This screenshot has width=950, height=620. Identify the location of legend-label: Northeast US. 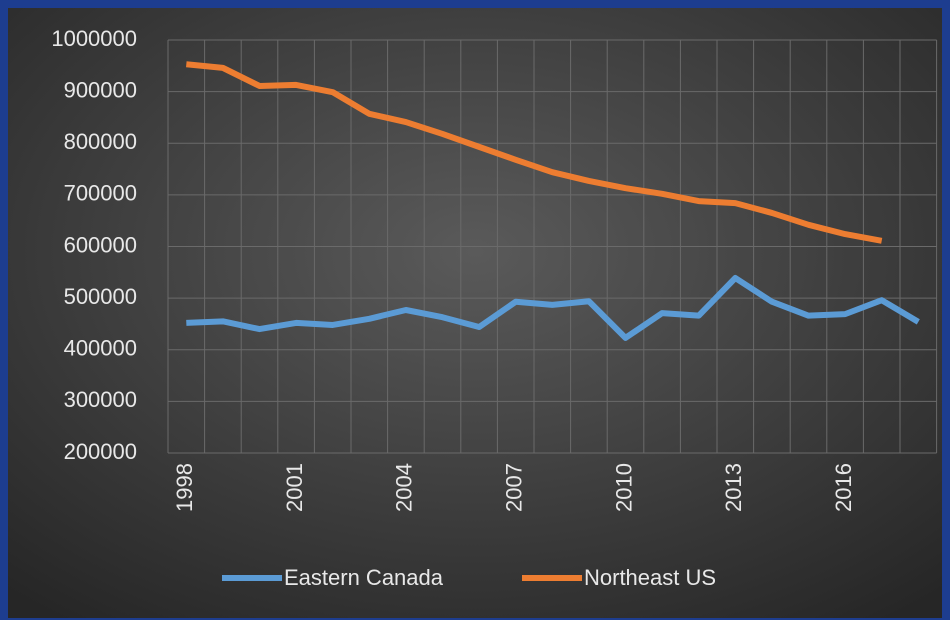
(650, 577).